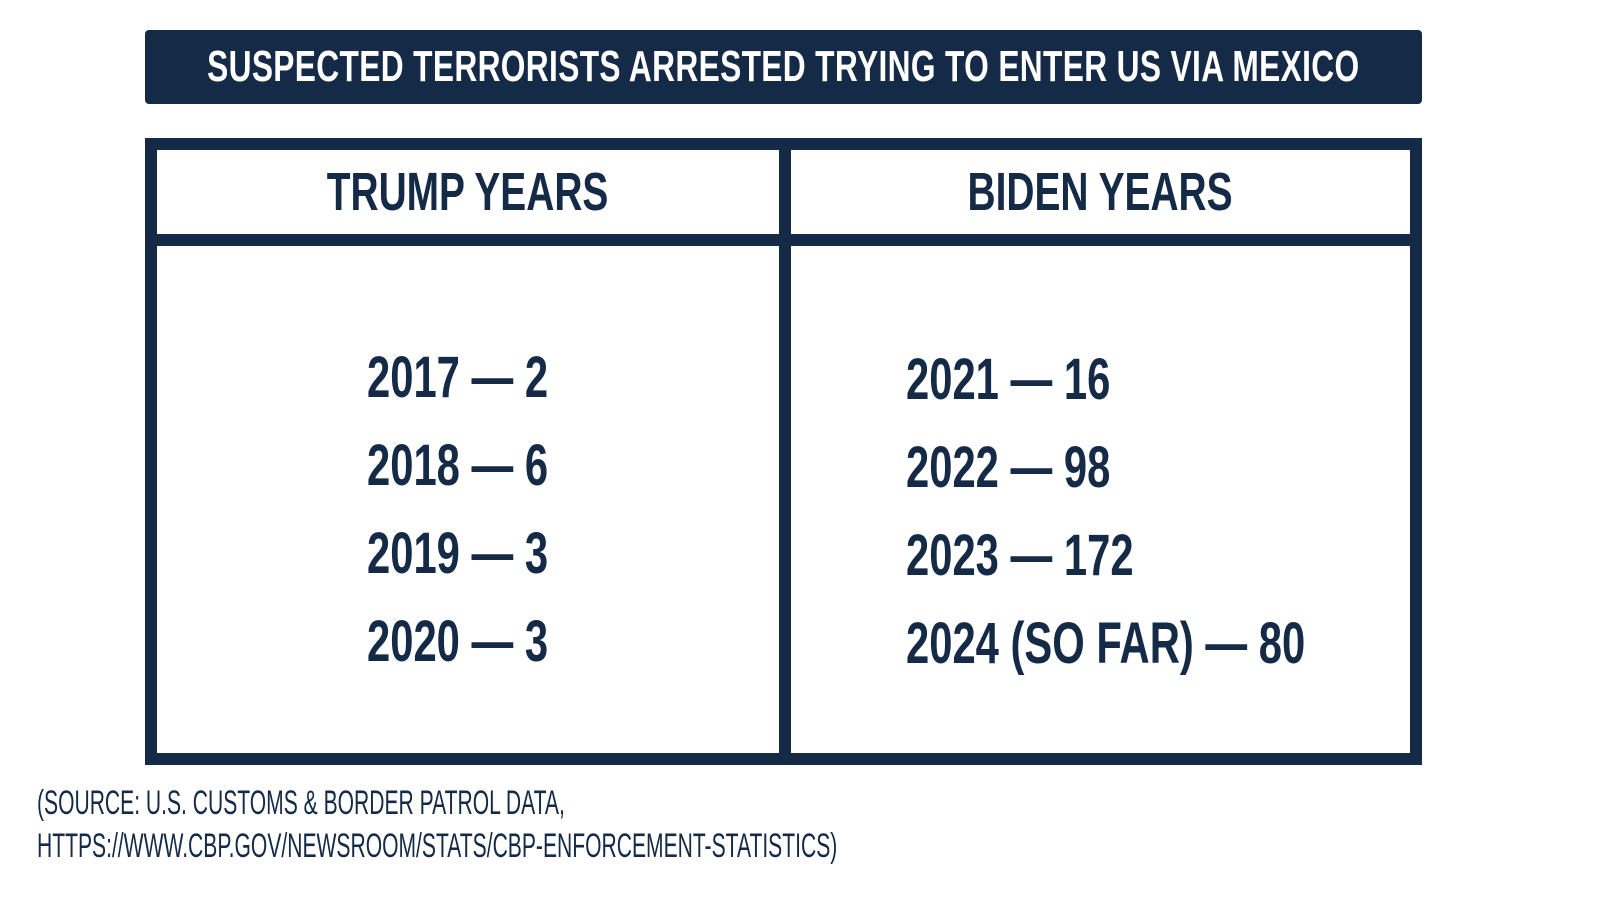  I want to click on column-header-trump-years: TRUMP YEARS, so click(468, 192).